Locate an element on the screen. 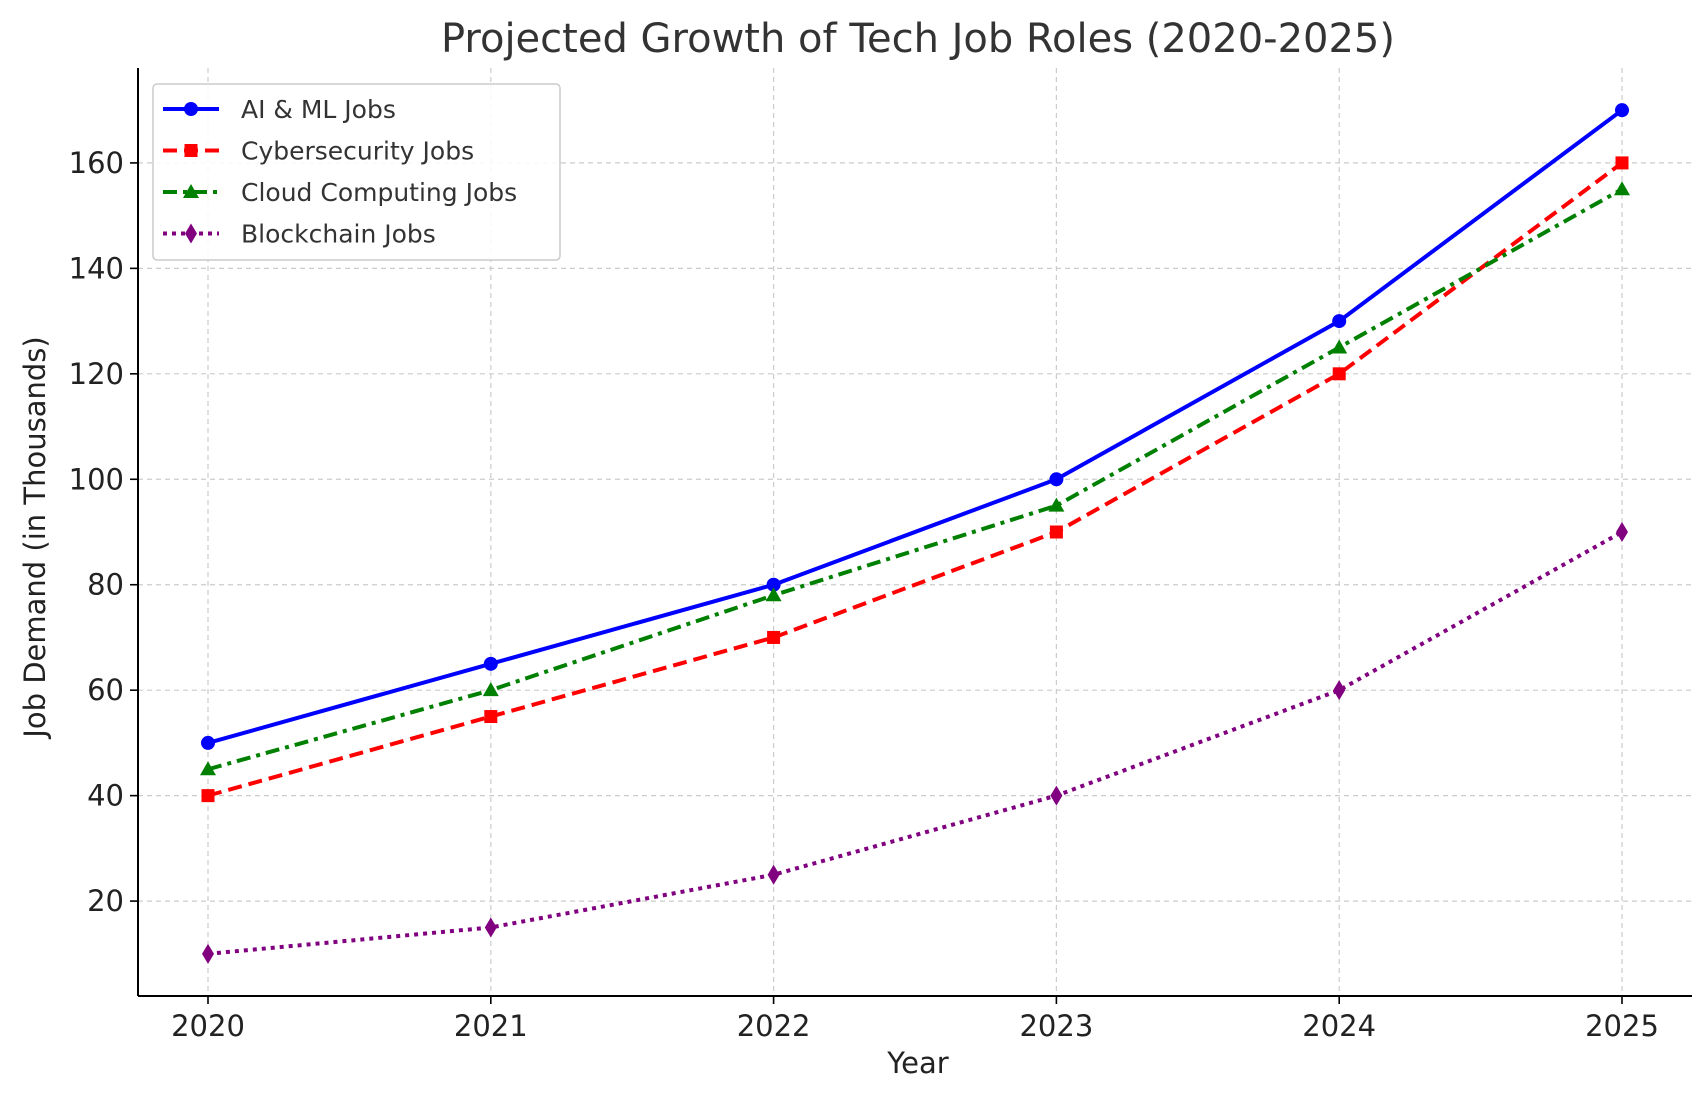 The height and width of the screenshot is (1101, 1707). legend-box is located at coordinates (356, 172).